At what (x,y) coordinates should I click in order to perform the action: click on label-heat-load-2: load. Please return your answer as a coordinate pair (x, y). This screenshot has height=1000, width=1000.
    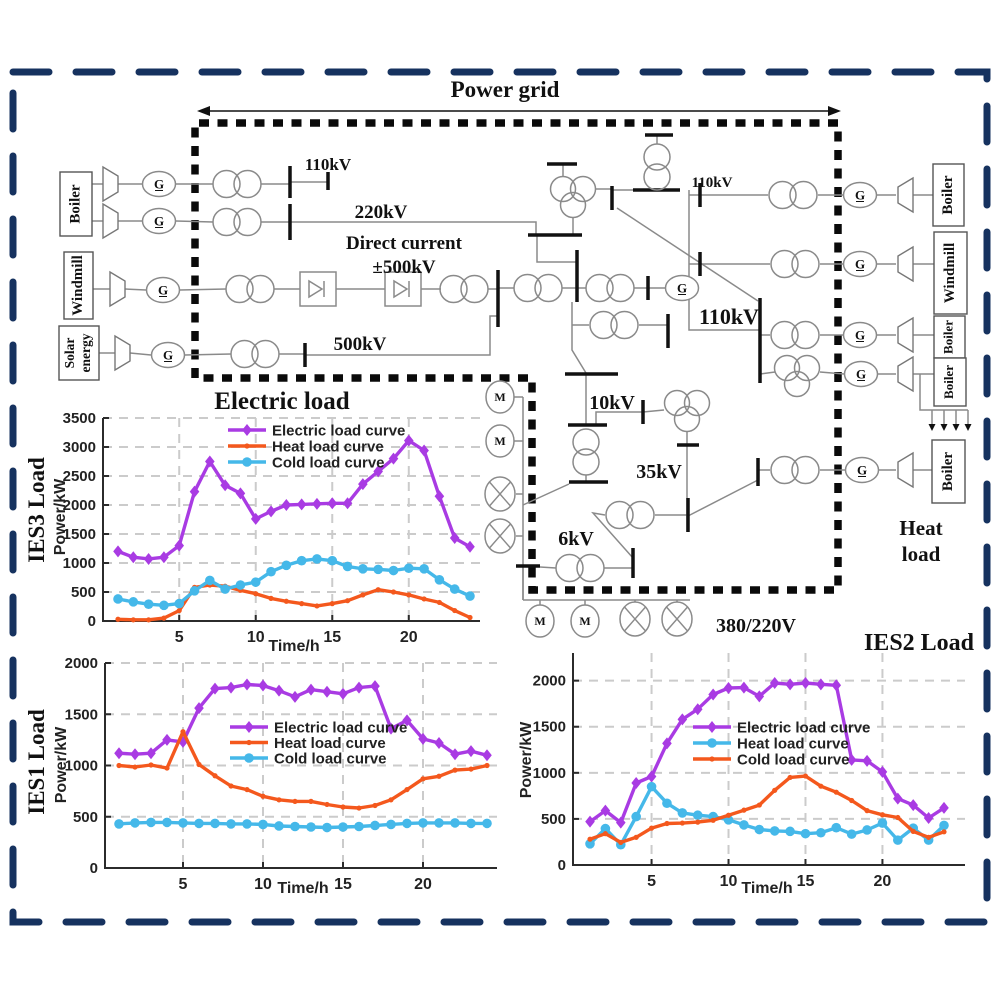
    Looking at the image, I should click on (921, 554).